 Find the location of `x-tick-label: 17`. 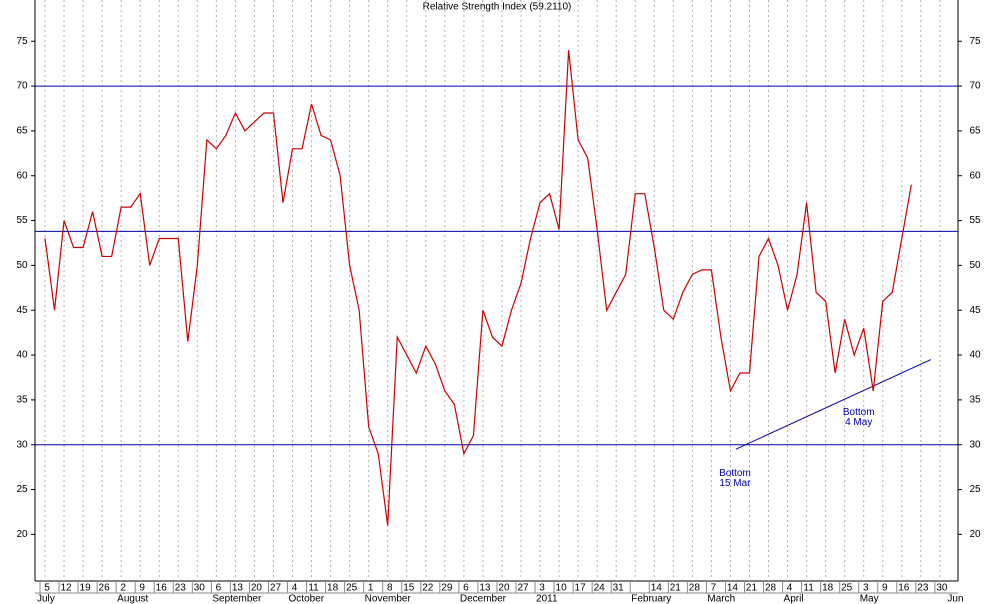

x-tick-label: 17 is located at coordinates (581, 588).